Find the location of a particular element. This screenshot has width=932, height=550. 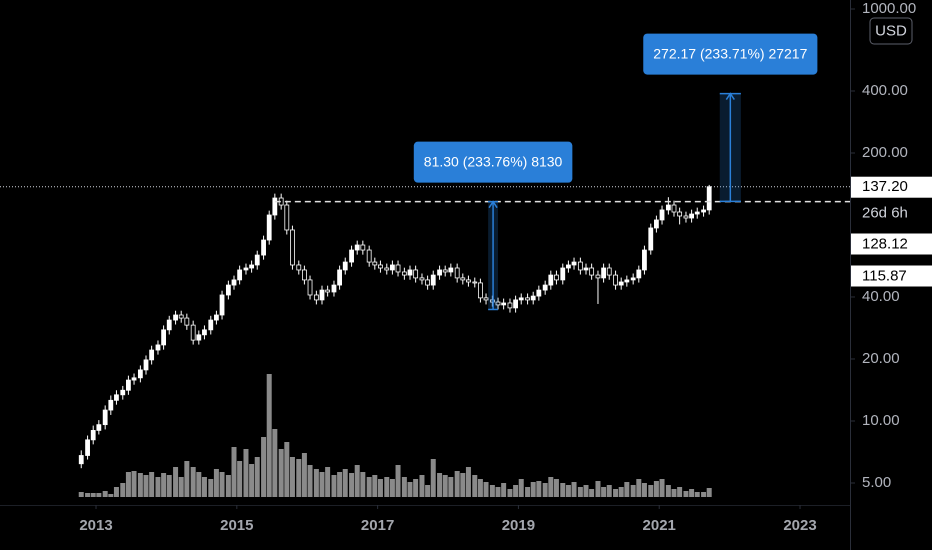

price-tags: 137.20 26d 6h 128.12 115.87 is located at coordinates (891, 231).